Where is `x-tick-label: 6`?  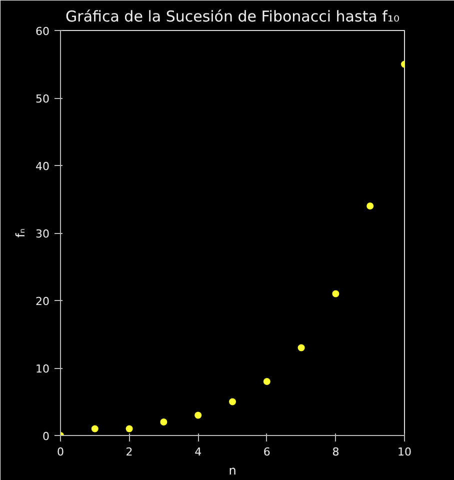 x-tick-label: 6 is located at coordinates (266, 452).